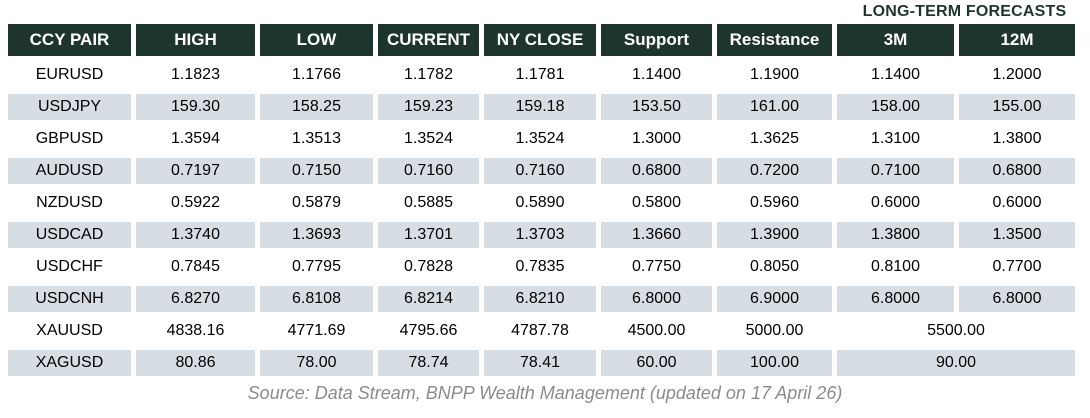  I want to click on col-header-12m: 12M, so click(1017, 40).